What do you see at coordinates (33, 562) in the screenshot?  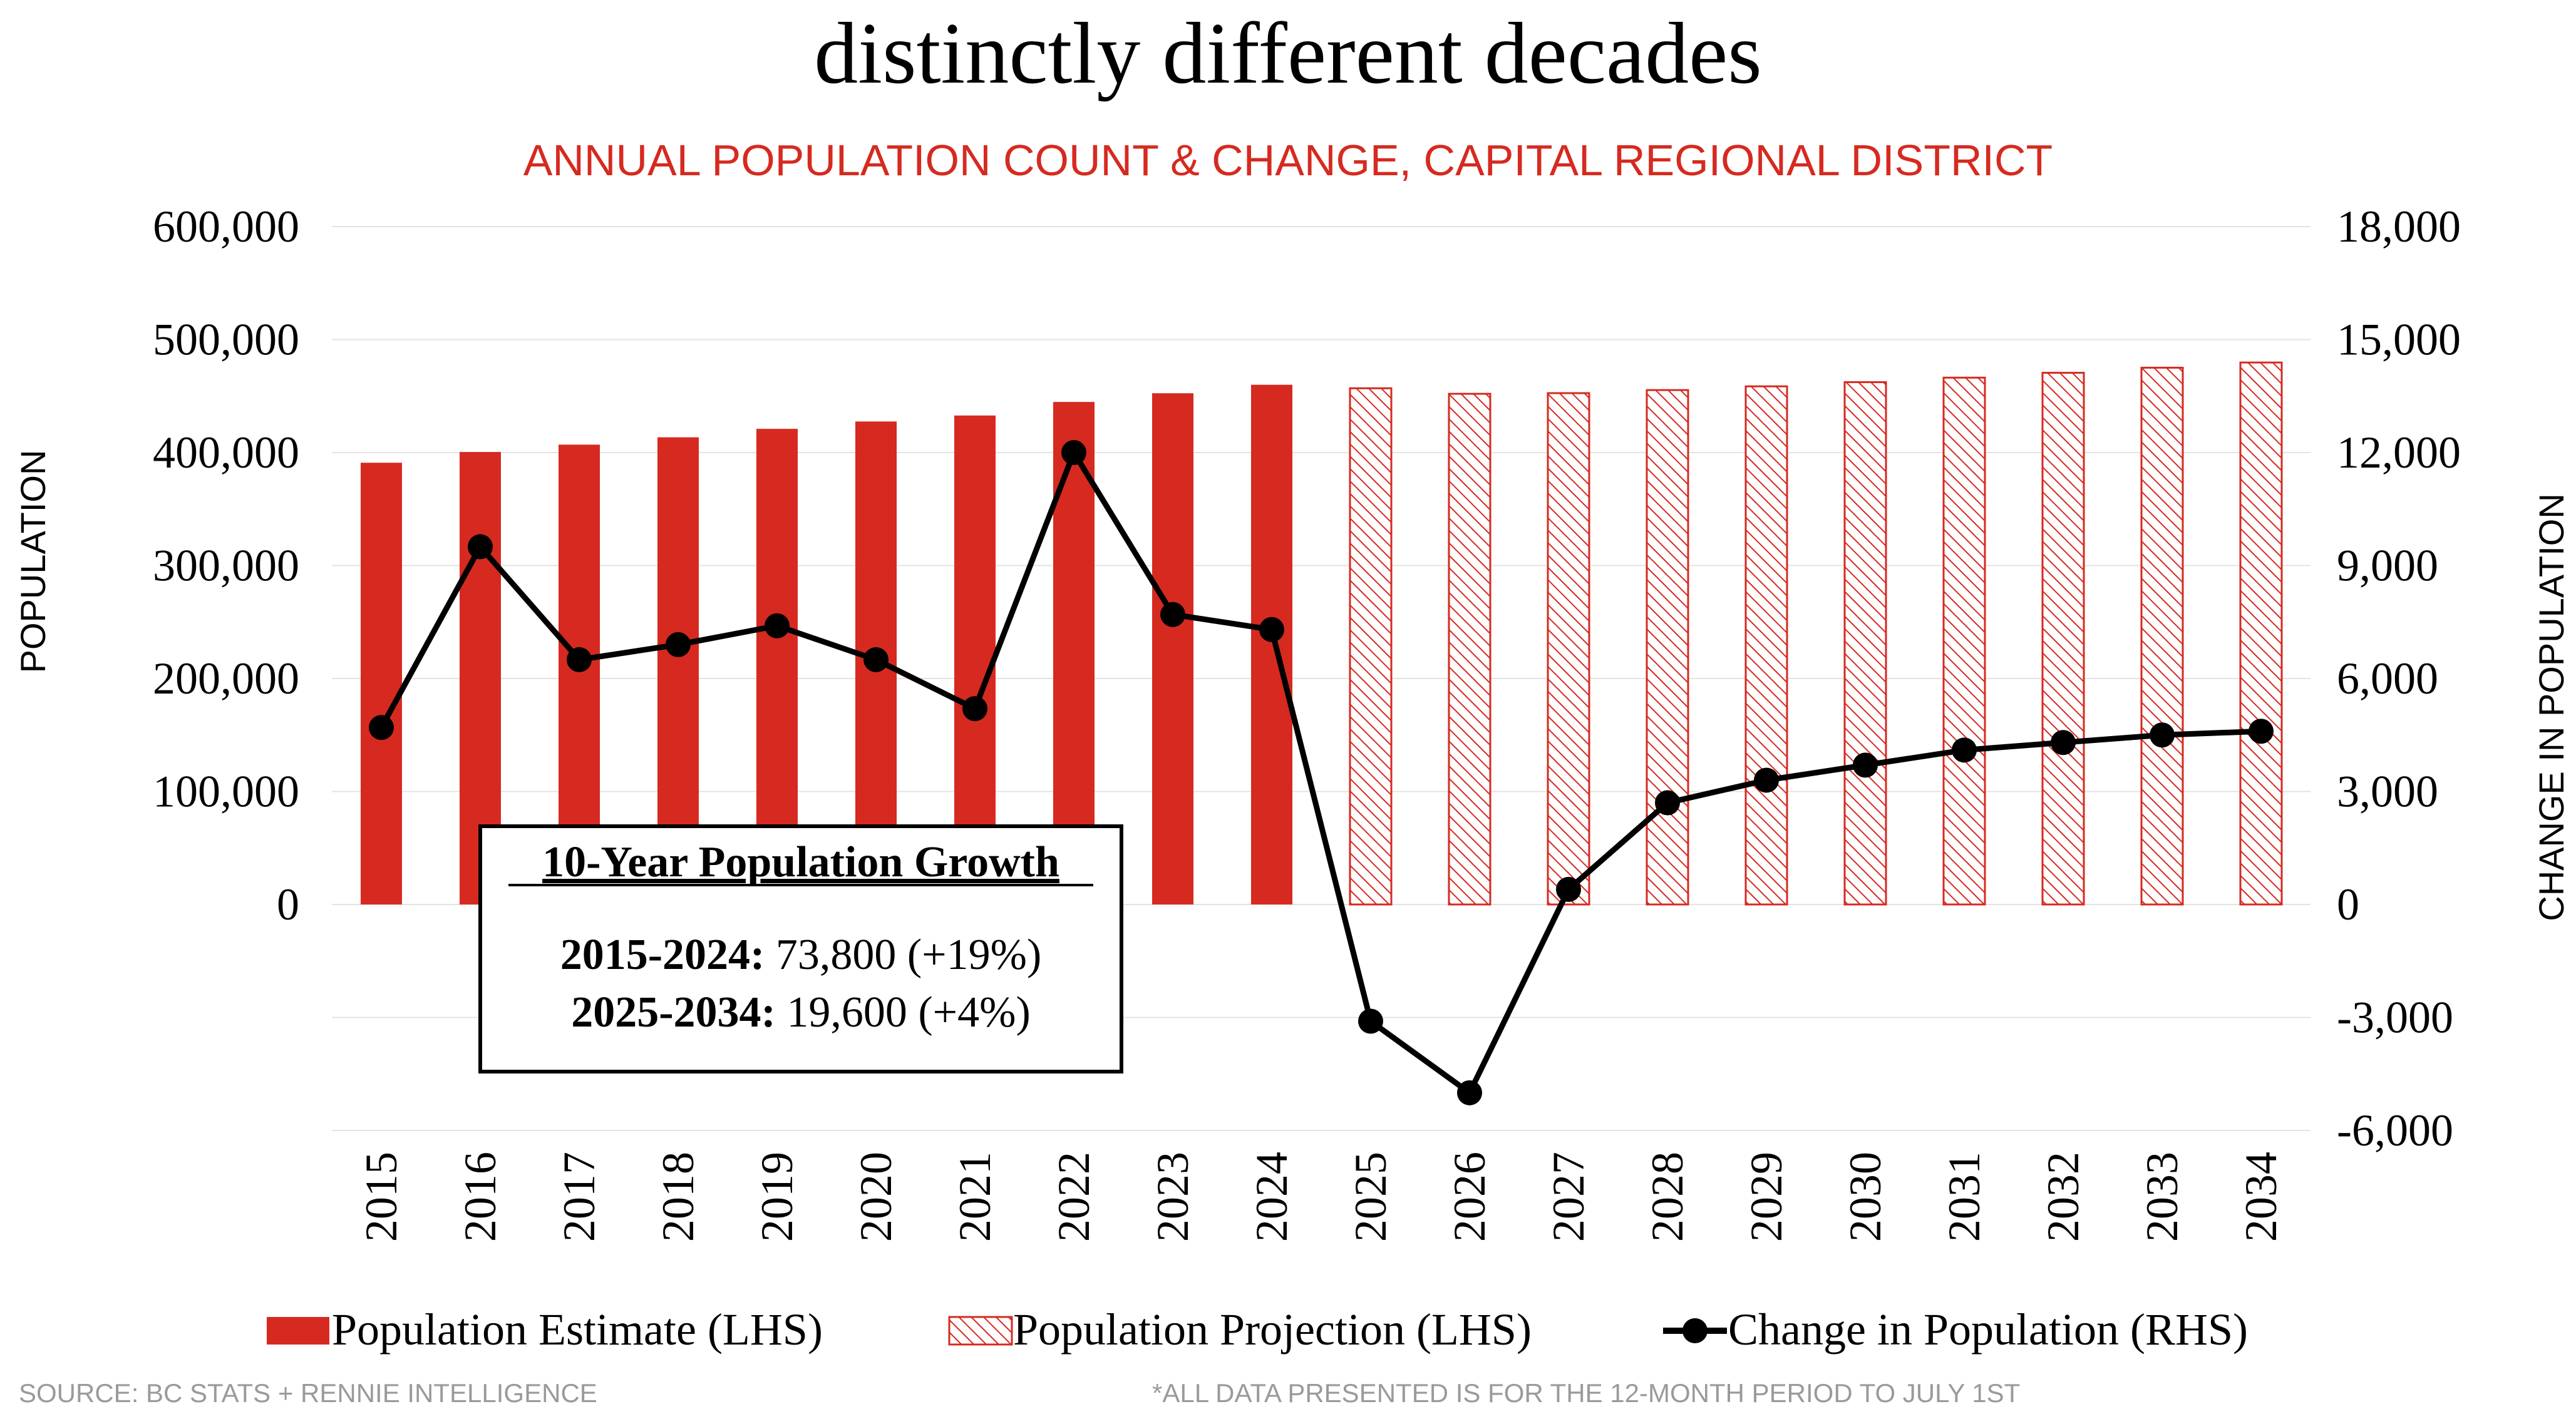 I see `left-axis-title: POPULATION` at bounding box center [33, 562].